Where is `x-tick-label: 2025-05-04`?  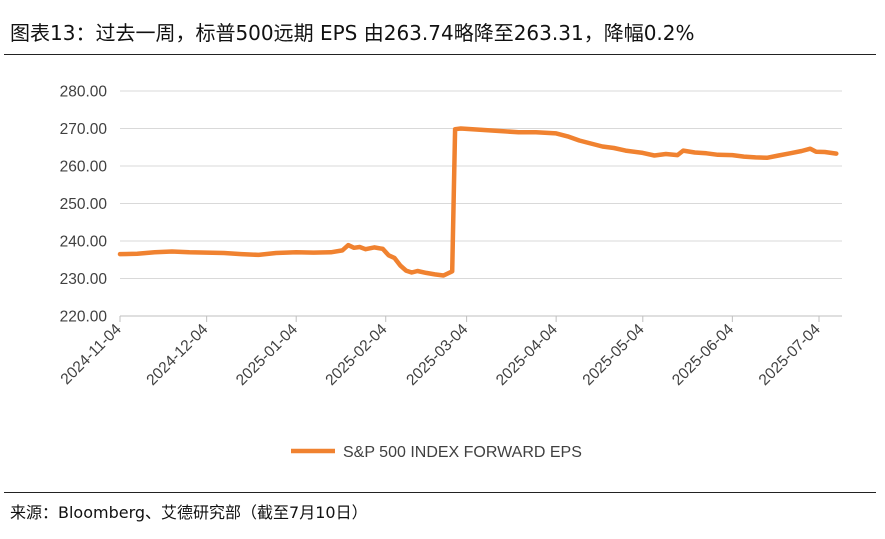 x-tick-label: 2025-05-04 is located at coordinates (614, 355).